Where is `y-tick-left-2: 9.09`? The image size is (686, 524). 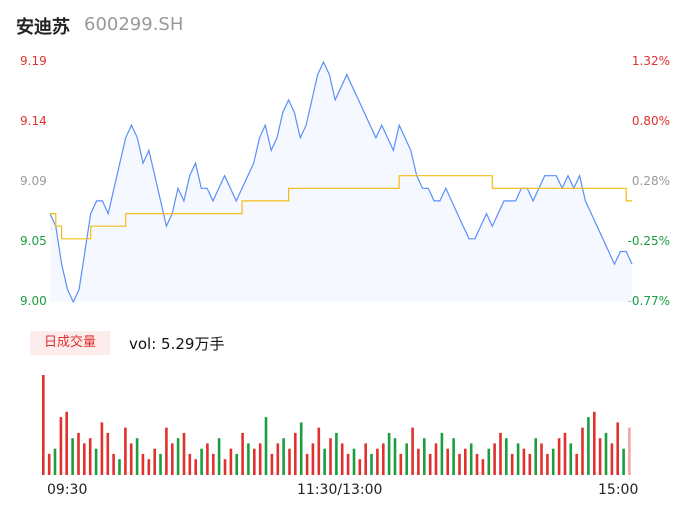
y-tick-left-2: 9.09 is located at coordinates (33, 181).